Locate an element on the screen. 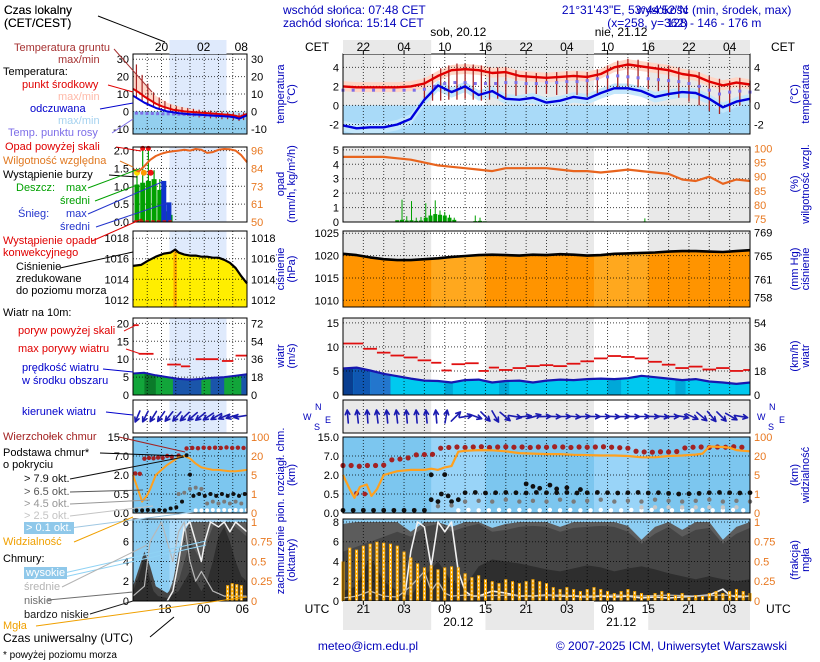  axis-label-r-7: (frakcja) mgła is located at coordinates (800, 560).